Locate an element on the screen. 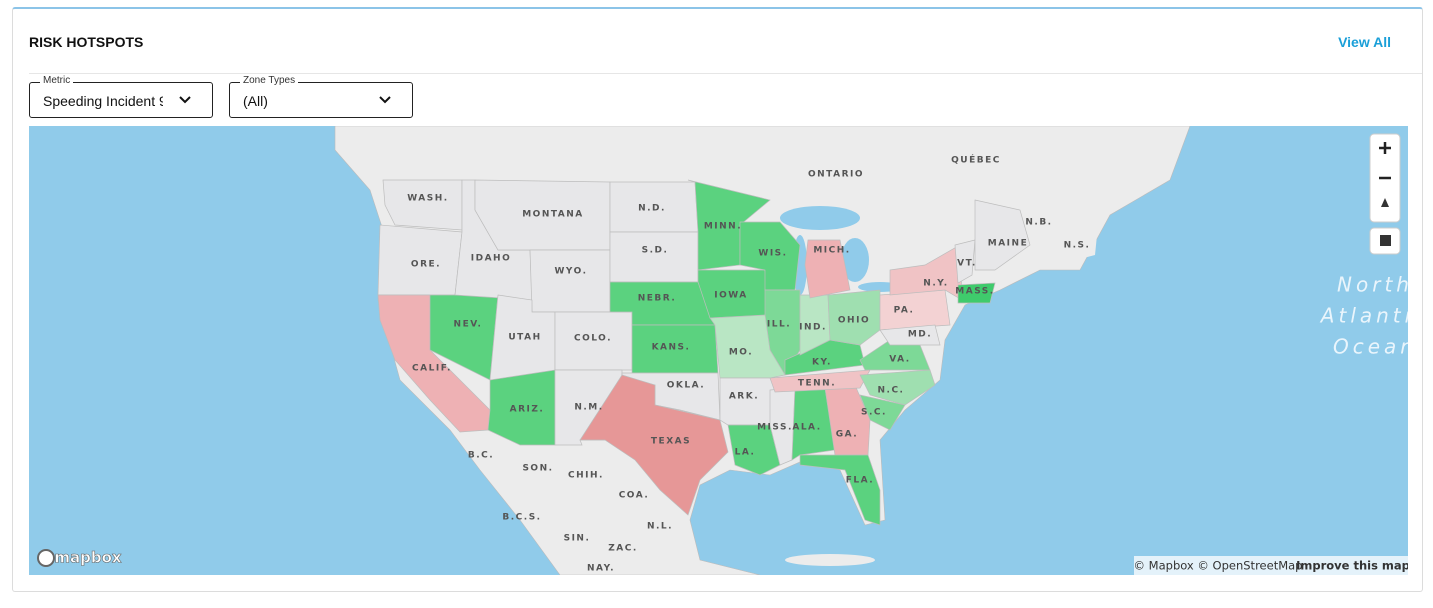  state-label: COLO. is located at coordinates (593, 339).